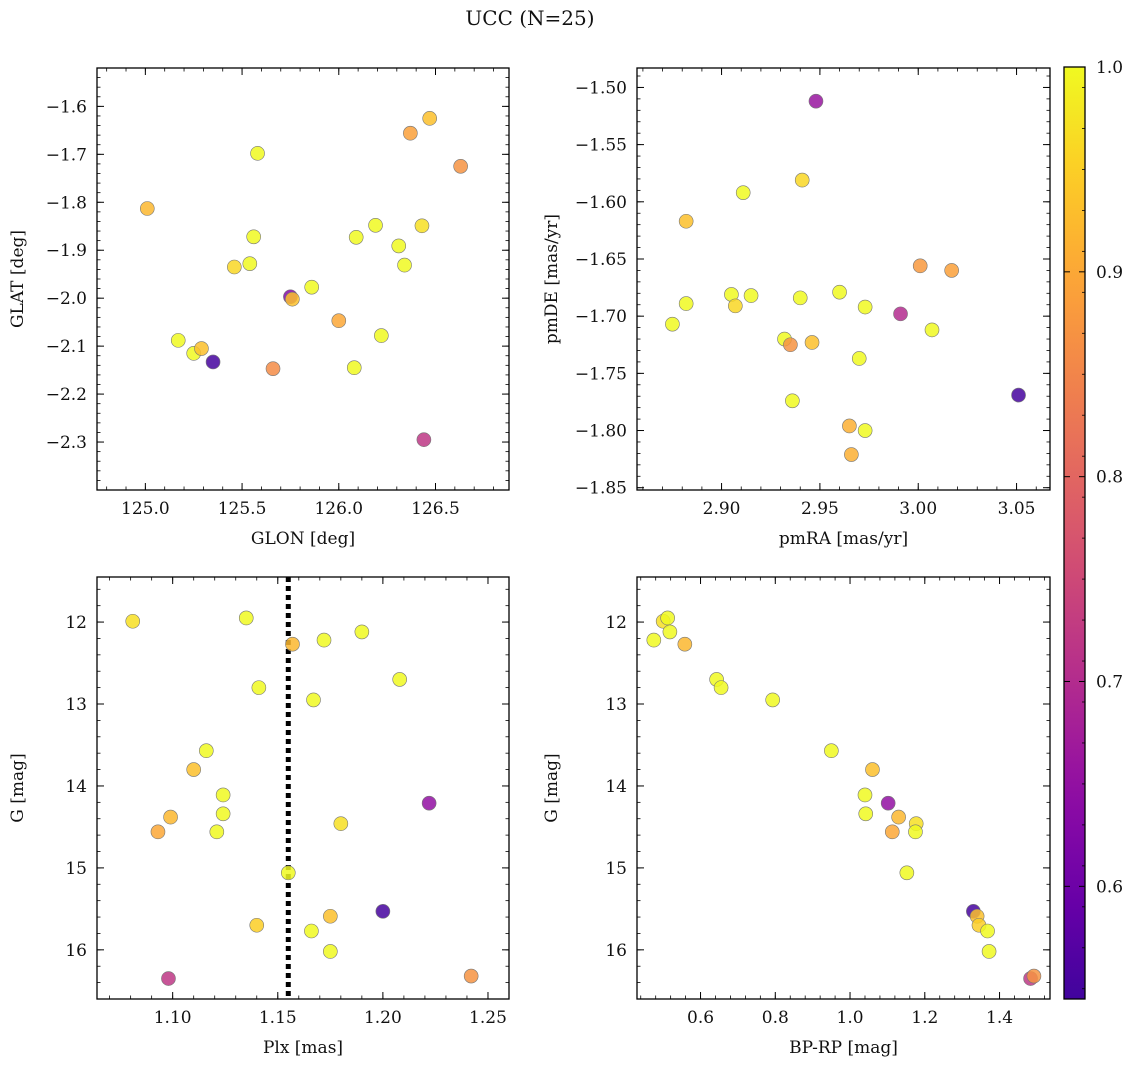 The image size is (1136, 1071). What do you see at coordinates (1109, 478) in the screenshot?
I see `colorbar-tick-label: 0.8` at bounding box center [1109, 478].